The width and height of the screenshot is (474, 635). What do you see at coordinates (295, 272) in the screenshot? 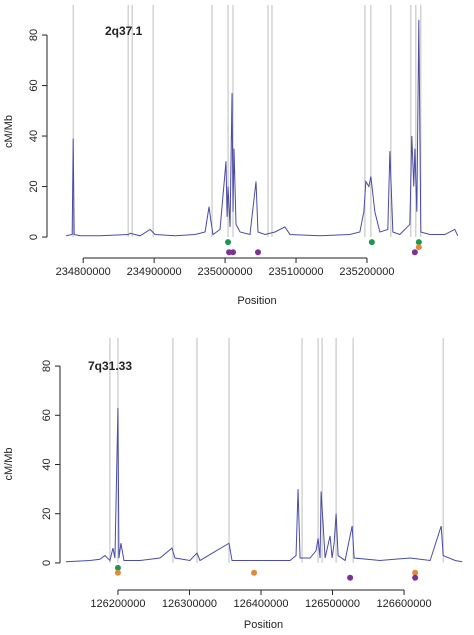
I see `x-tick-label: 235100000` at bounding box center [295, 272].